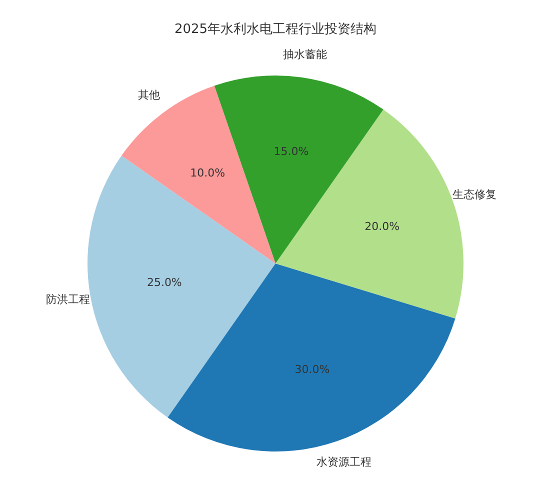 The image size is (551, 487). I want to click on data-label: 30.0%, so click(312, 369).